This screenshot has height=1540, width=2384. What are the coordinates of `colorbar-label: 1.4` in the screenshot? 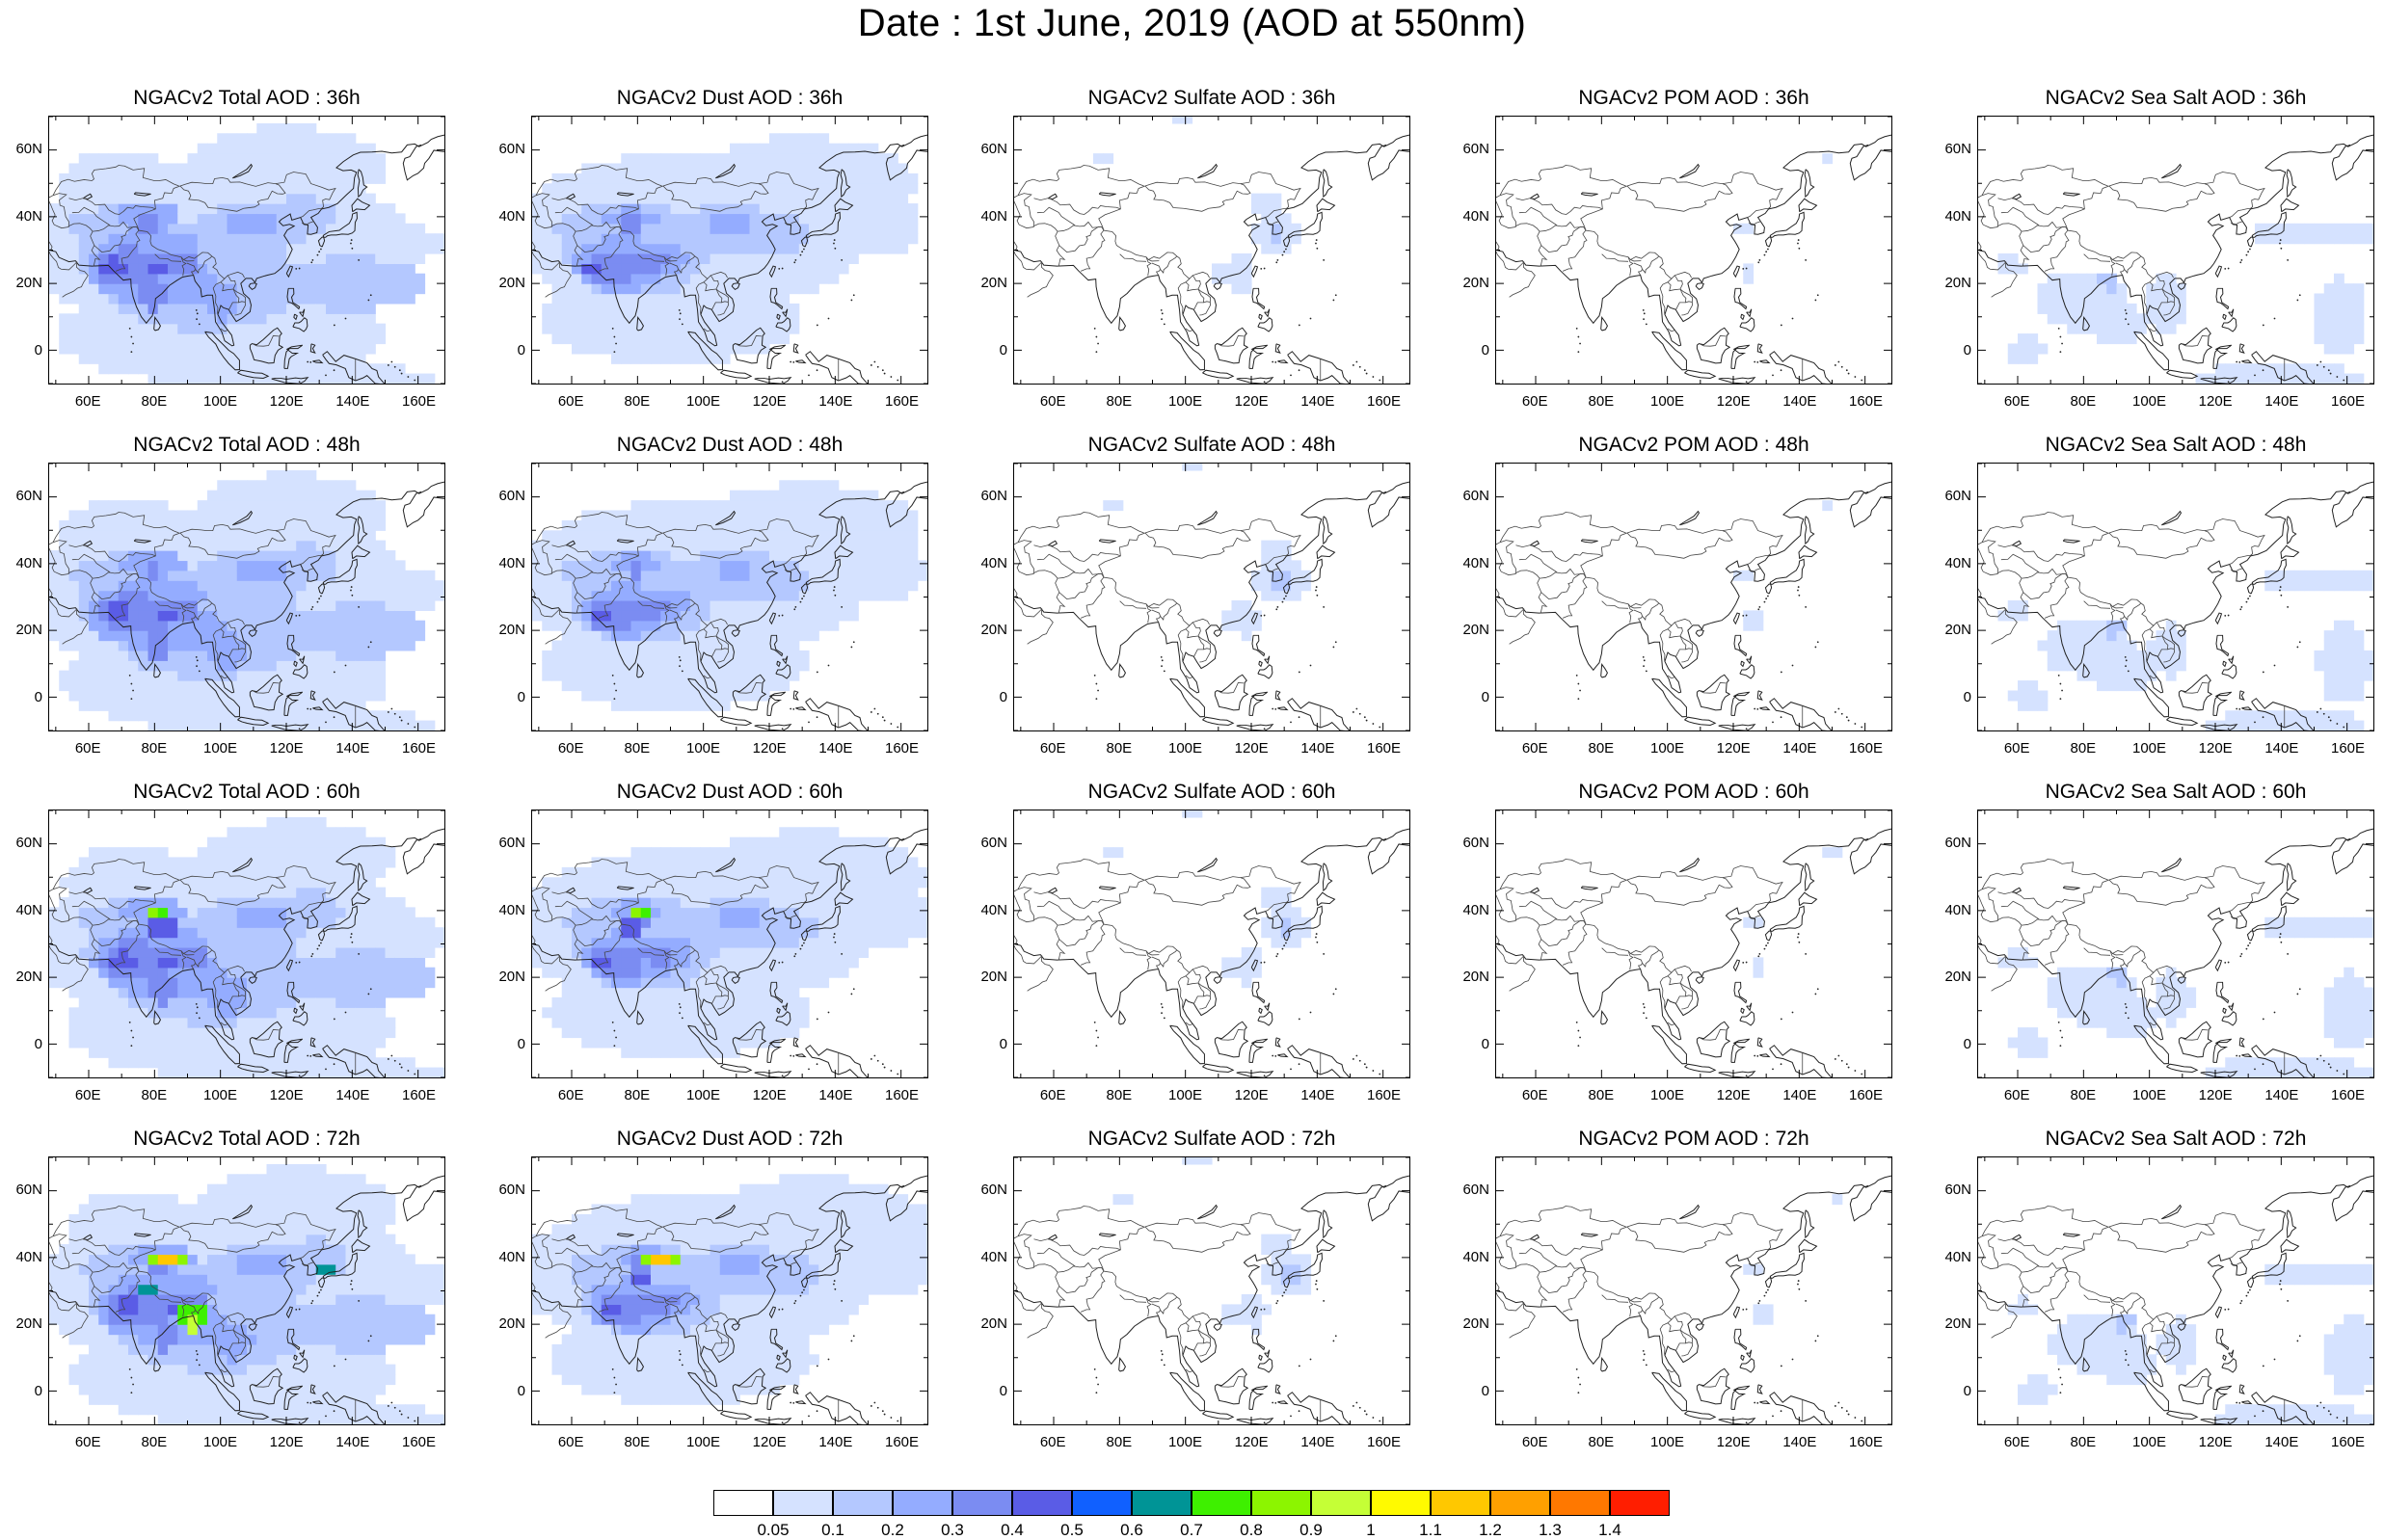 It's located at (1610, 1530).